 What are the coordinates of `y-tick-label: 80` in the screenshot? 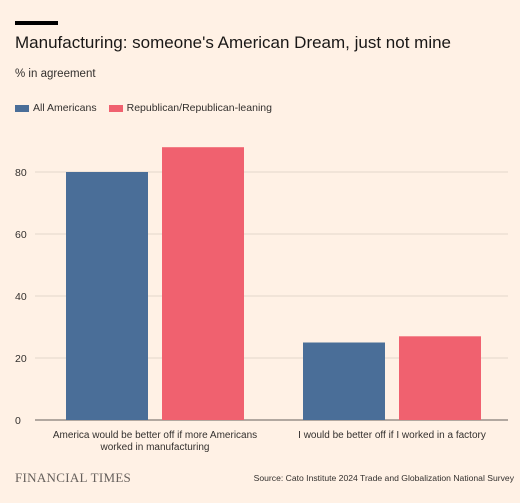 It's located at (21, 173).